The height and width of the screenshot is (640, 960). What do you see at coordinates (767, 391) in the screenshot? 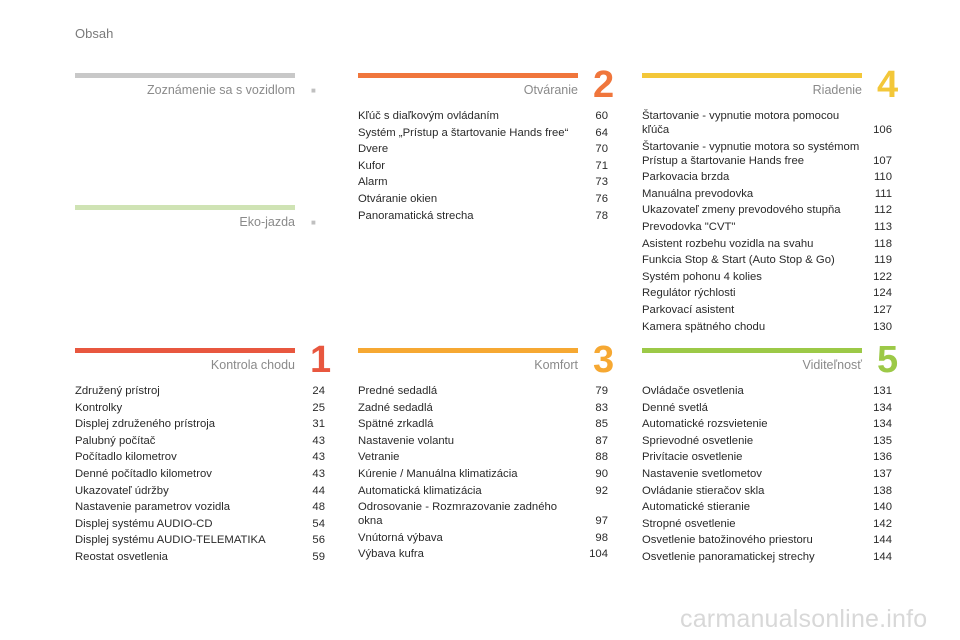
I see `toc-entry: Ovládače osvetlenia 131` at bounding box center [767, 391].